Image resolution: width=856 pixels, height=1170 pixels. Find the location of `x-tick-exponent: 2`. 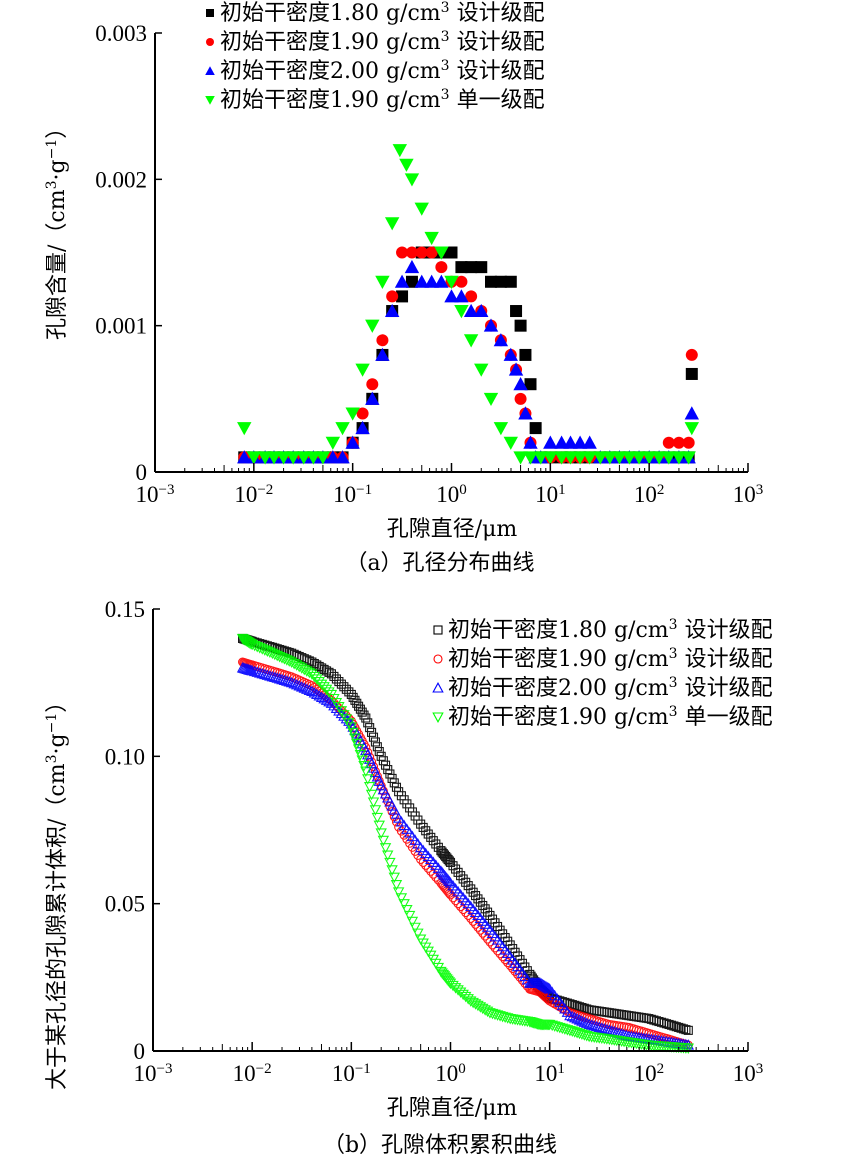

x-tick-exponent: 2 is located at coordinates (661, 1069).